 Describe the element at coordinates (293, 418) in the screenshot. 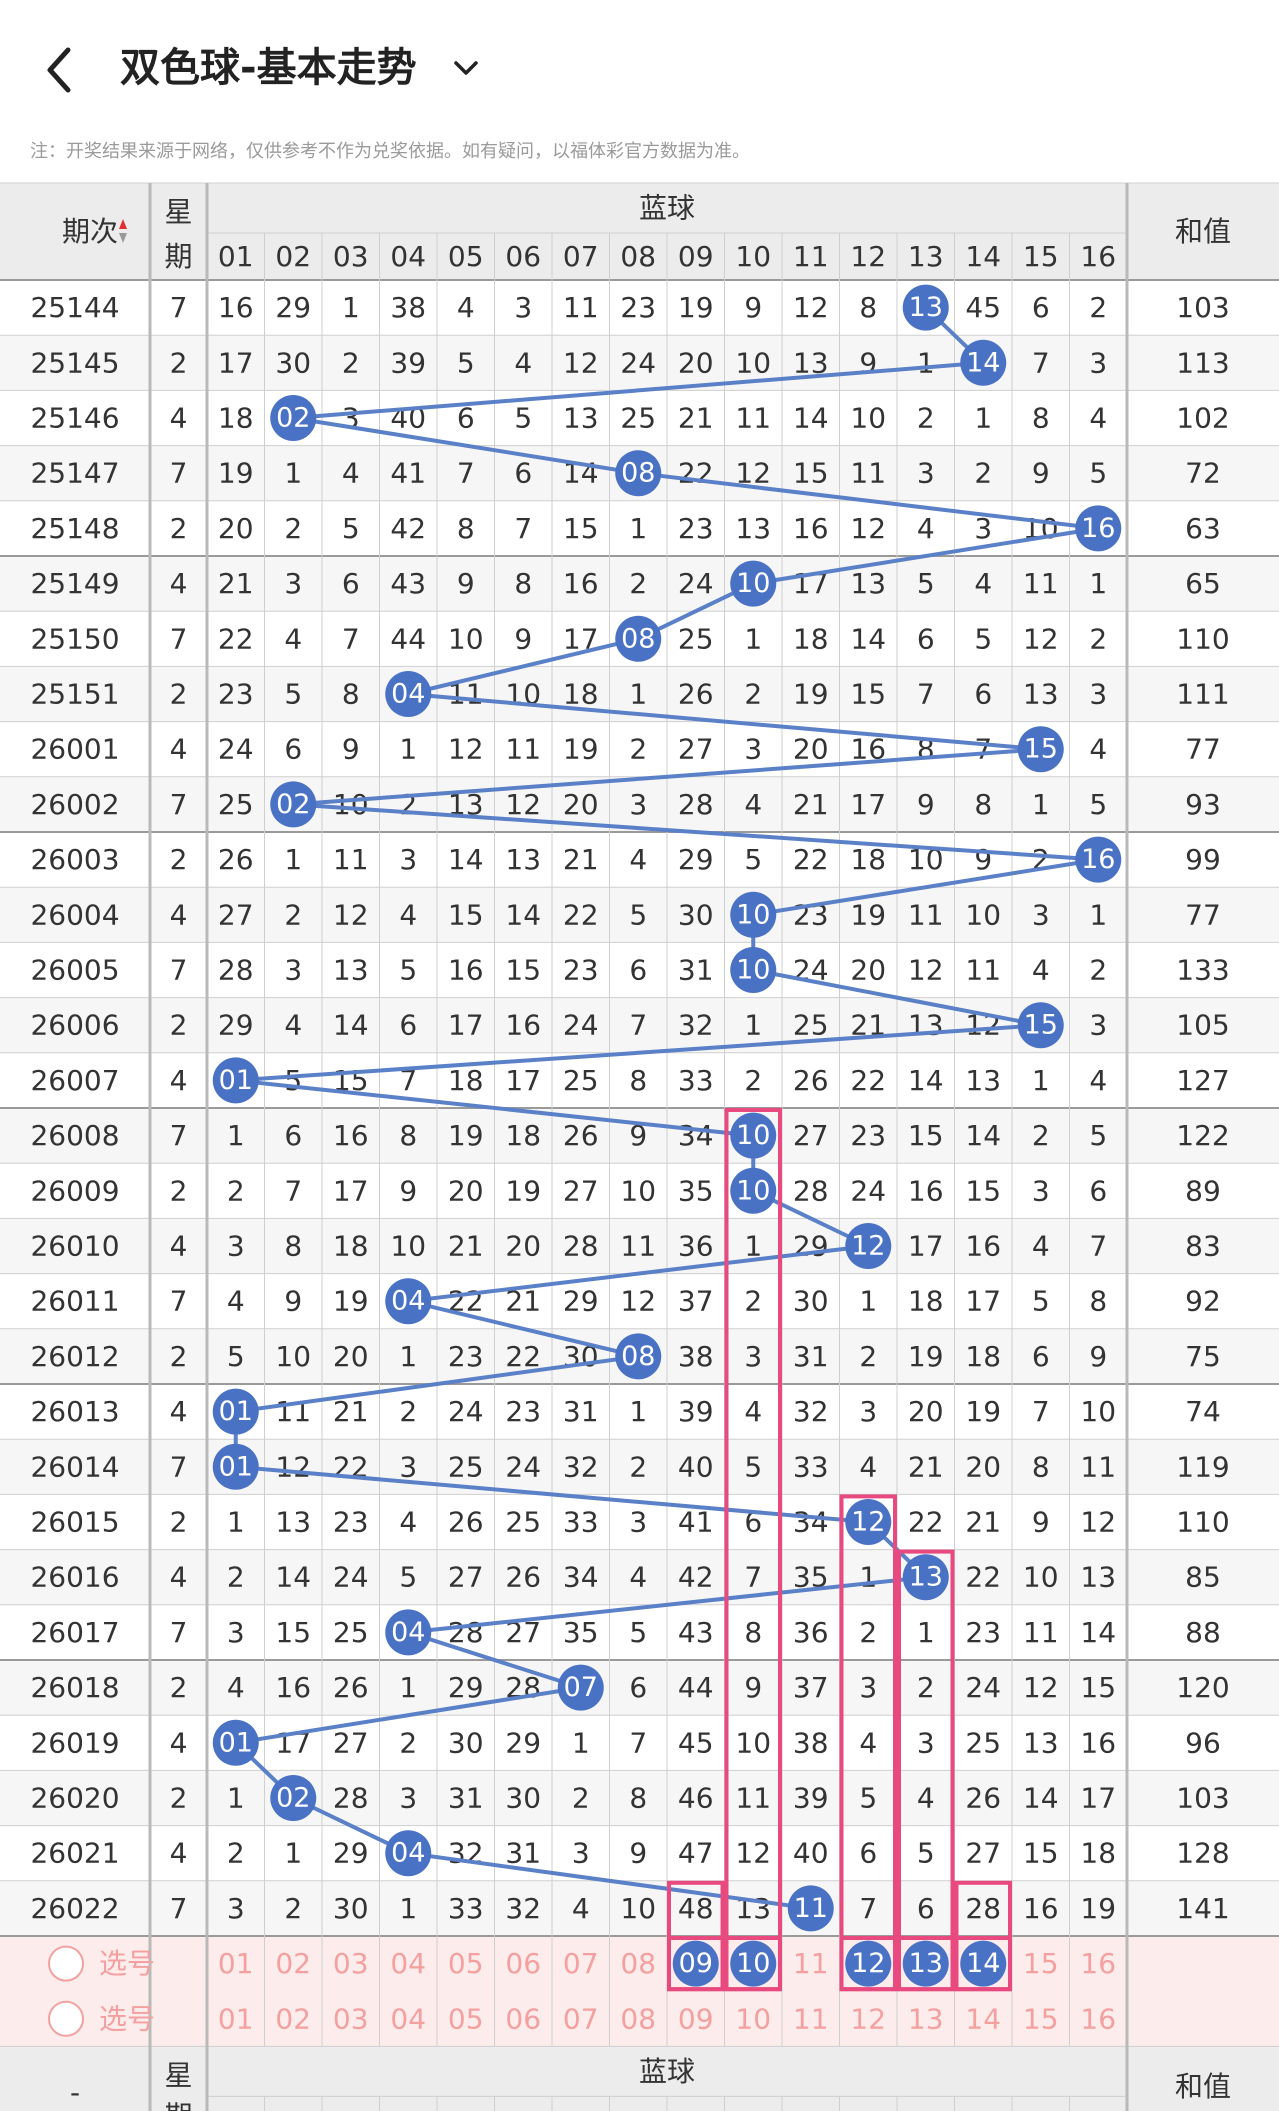

I see `blue-ball-number: 02` at that location.